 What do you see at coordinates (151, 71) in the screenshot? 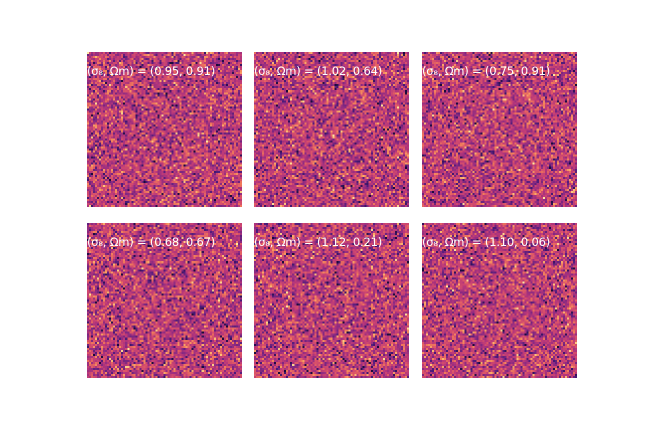
I see `panel-label: (σ₈, Ωm) = (0.95, 0.91)` at bounding box center [151, 71].